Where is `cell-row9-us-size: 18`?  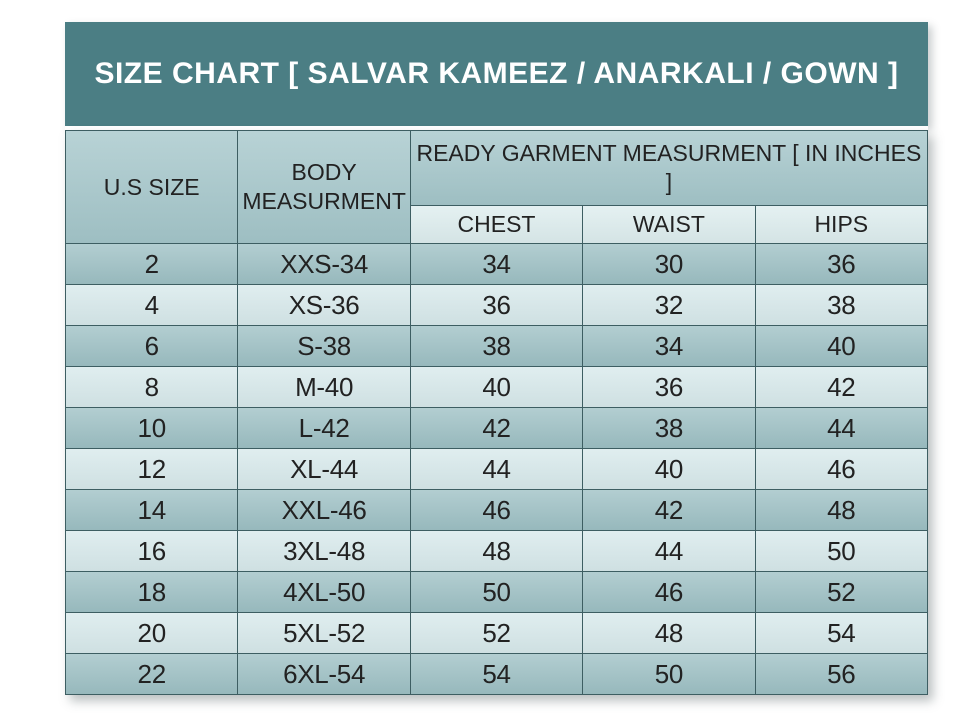 cell-row9-us-size: 18 is located at coordinates (152, 592).